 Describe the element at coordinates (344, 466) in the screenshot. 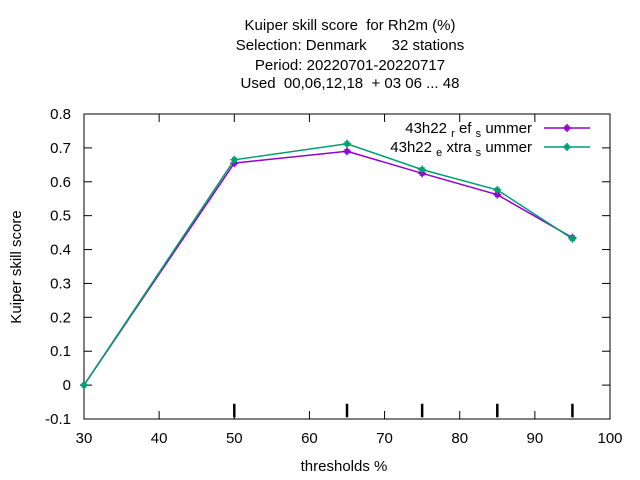

I see `x-axis-label: thresholds %` at that location.